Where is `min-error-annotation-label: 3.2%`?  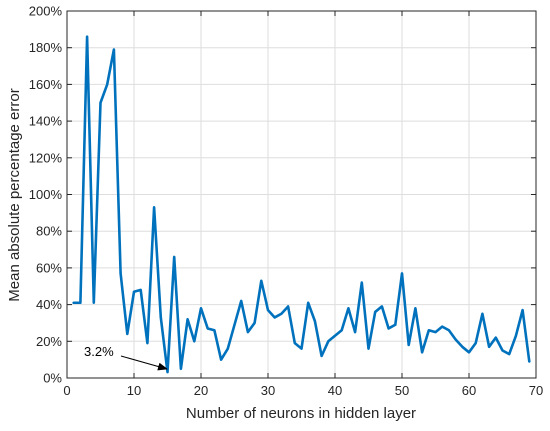
min-error-annotation-label: 3.2% is located at coordinates (99, 351).